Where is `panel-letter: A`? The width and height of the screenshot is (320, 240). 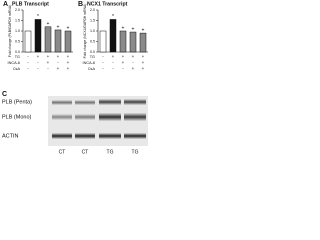
panel-letter: A is located at coordinates (5, 4).